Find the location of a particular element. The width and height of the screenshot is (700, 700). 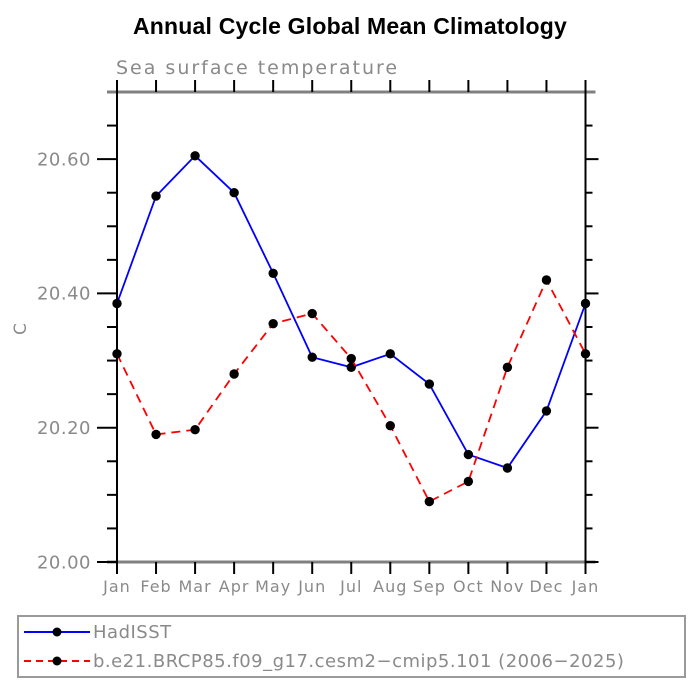

x-tick-label-month: Oct is located at coordinates (468, 586).